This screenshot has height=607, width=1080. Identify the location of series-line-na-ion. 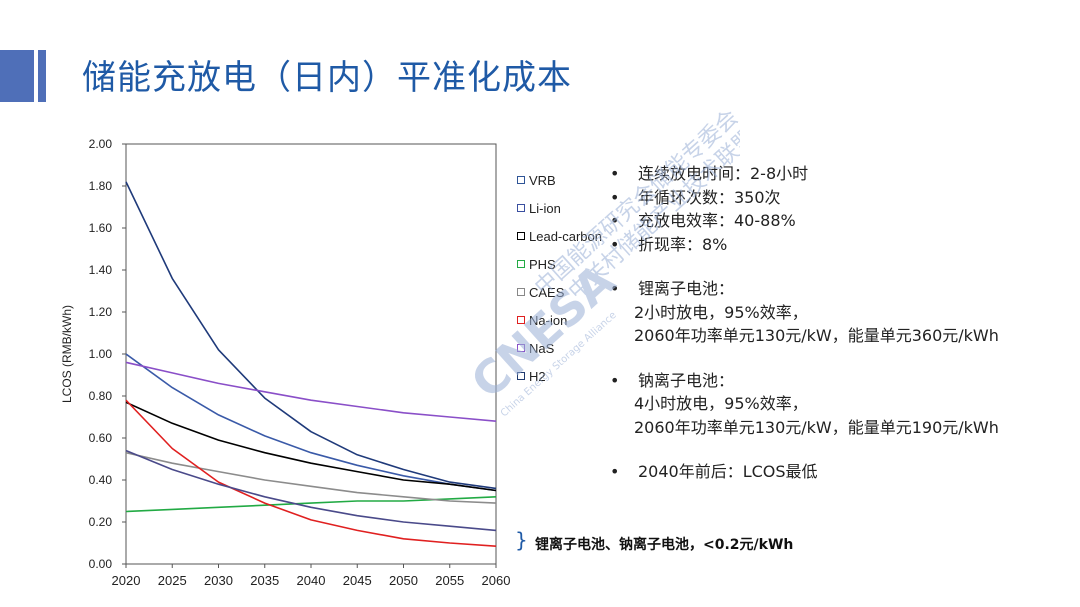
(311, 473).